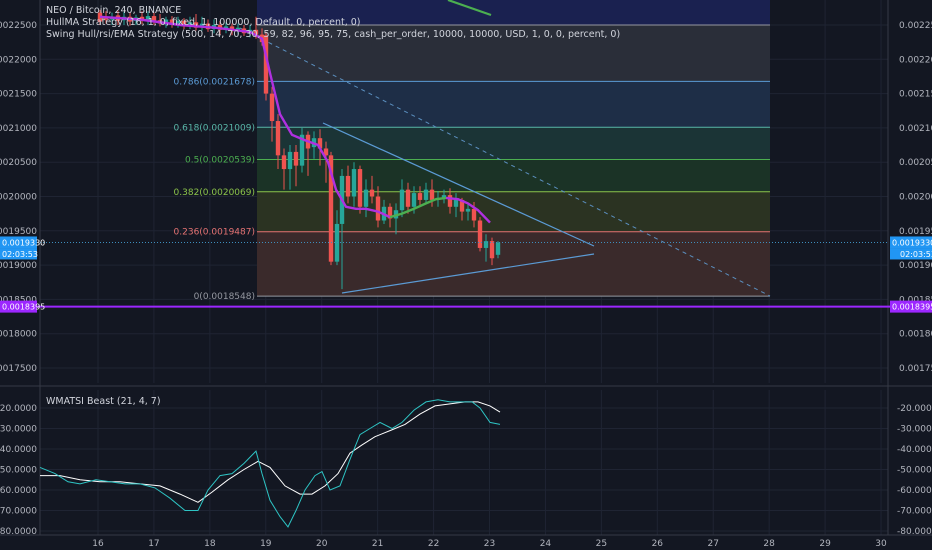 This screenshot has height=550, width=932. What do you see at coordinates (418, 207) in the screenshot?
I see `hull-ma-line-up` at bounding box center [418, 207].